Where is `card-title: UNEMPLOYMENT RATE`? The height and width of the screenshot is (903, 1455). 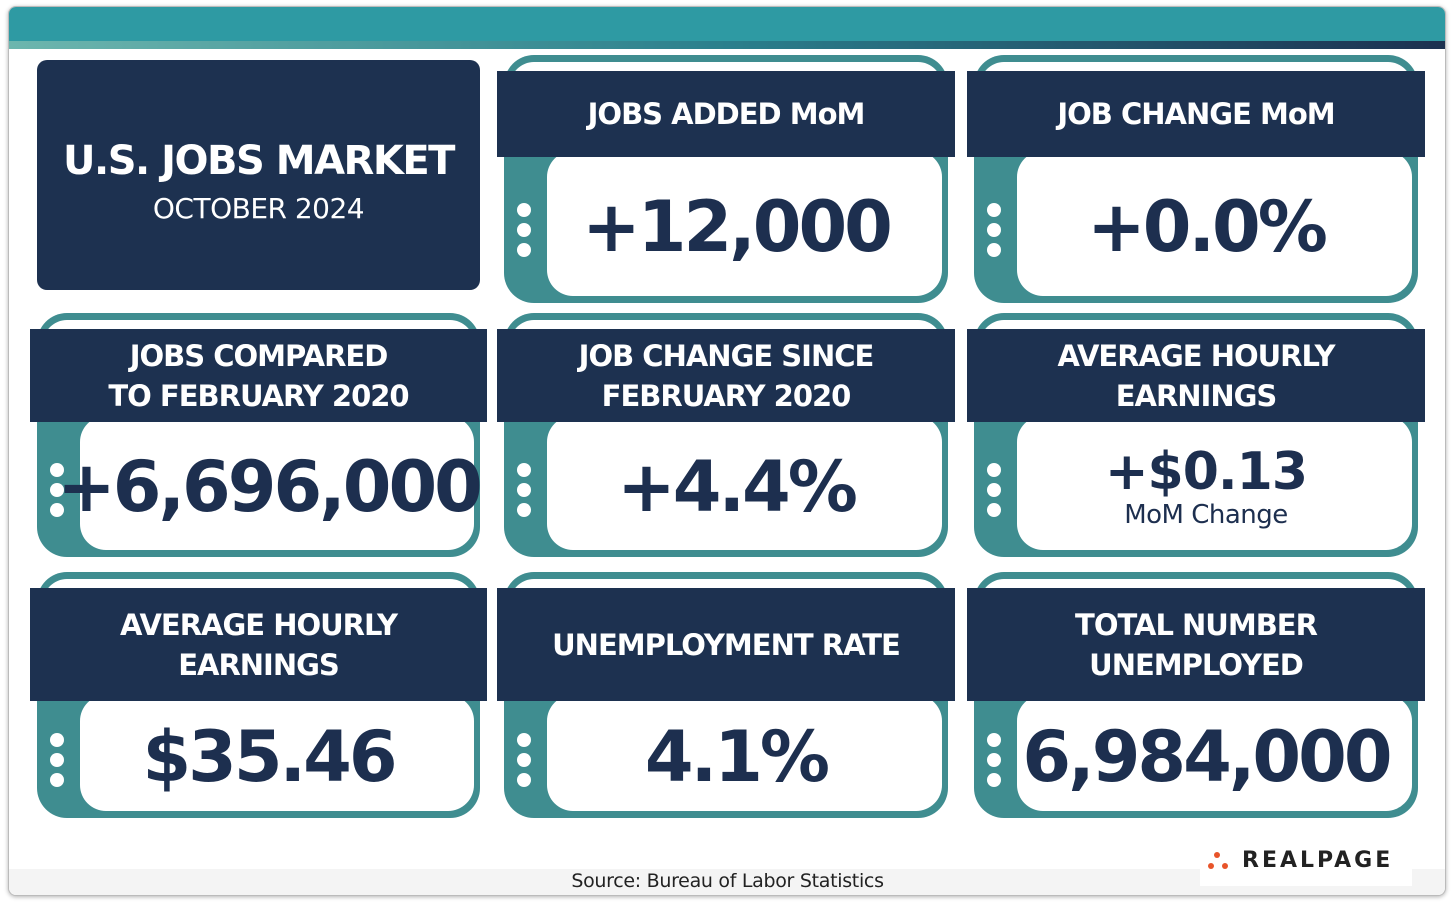 card-title: UNEMPLOYMENT RATE is located at coordinates (726, 644).